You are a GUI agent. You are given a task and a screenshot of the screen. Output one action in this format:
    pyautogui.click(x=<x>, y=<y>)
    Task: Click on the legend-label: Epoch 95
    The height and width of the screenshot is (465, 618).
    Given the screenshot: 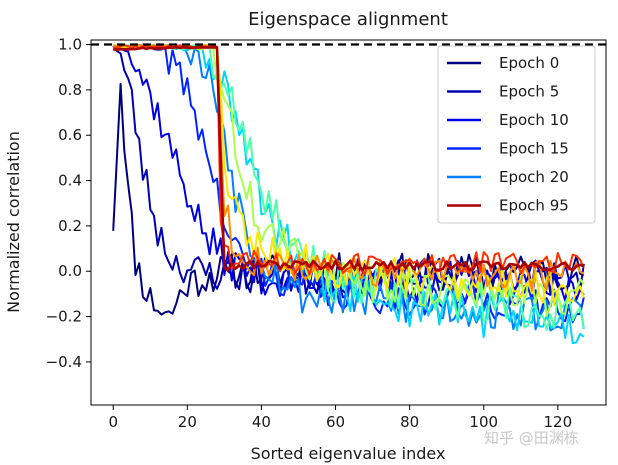 What is the action you would take?
    pyautogui.click(x=534, y=206)
    